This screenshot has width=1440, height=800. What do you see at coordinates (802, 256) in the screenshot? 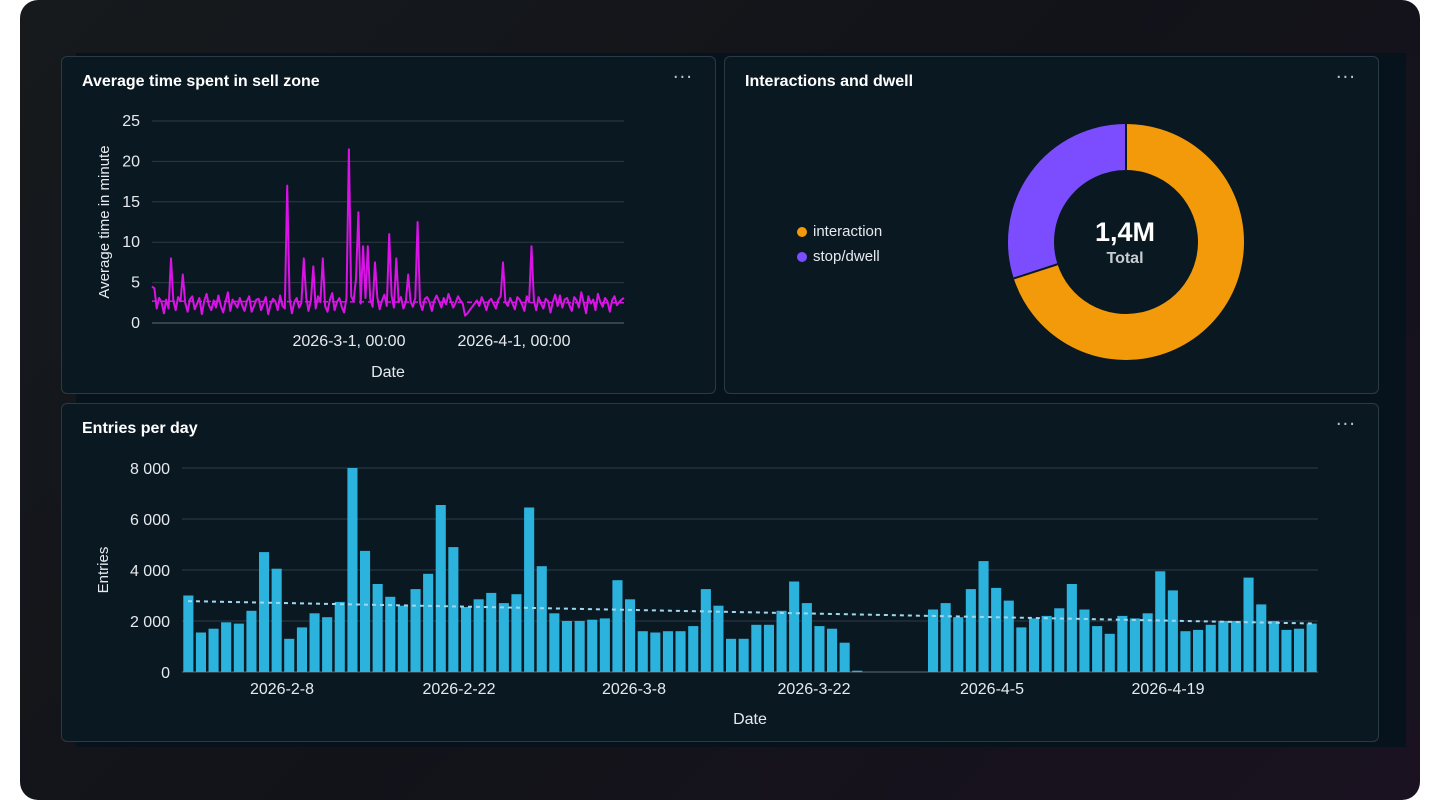
I see `legend-dot-icon` at bounding box center [802, 256].